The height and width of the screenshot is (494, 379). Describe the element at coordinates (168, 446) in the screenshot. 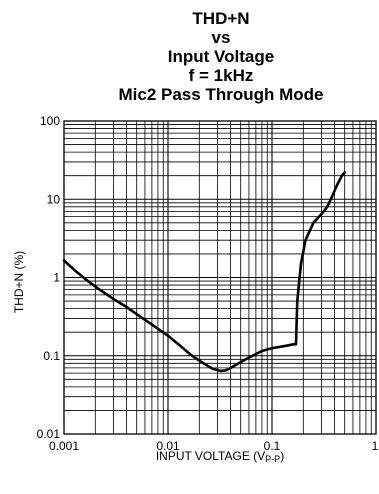

I see `x-tick-label: 0.01` at that location.